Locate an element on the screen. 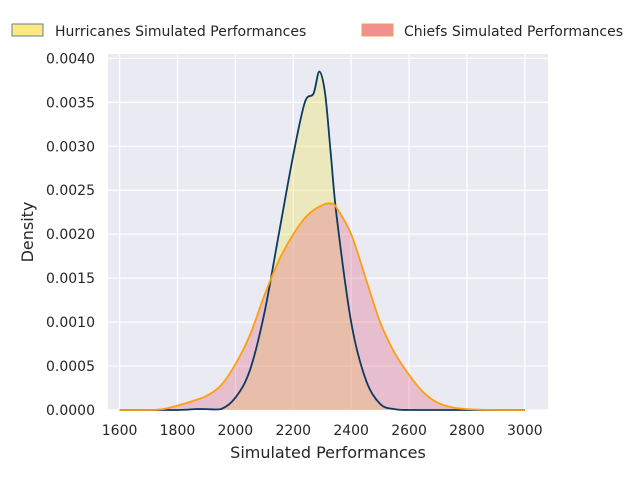 This screenshot has height=480, width=640. y-tick-label: 0.0005 is located at coordinates (70, 367).